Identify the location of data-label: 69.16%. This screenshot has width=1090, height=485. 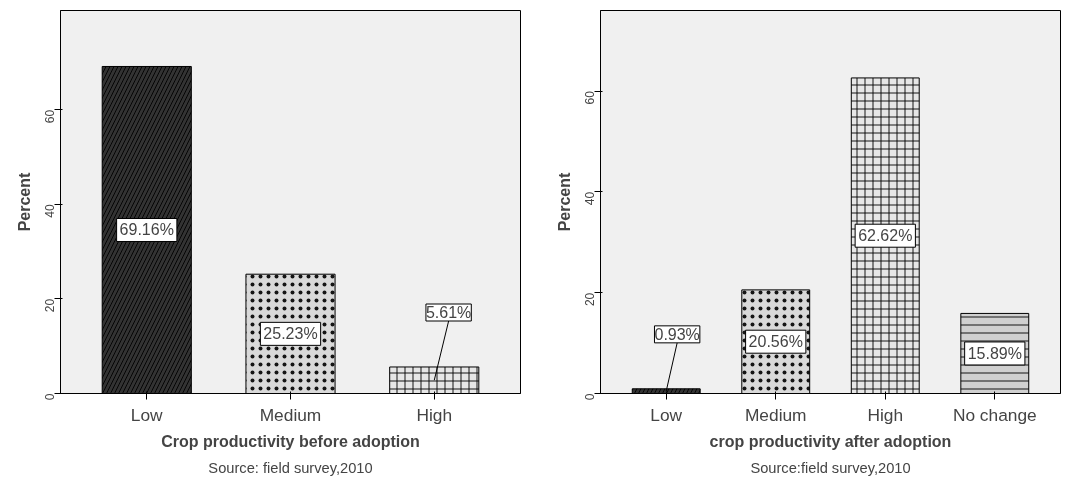
(146, 230).